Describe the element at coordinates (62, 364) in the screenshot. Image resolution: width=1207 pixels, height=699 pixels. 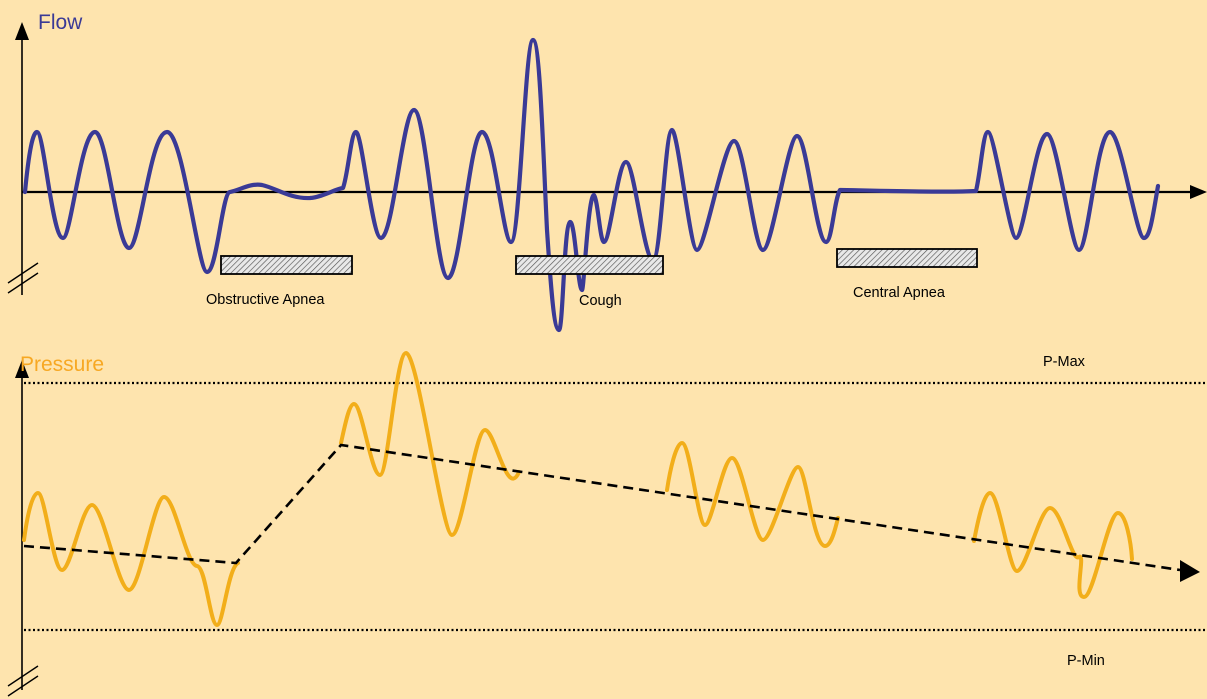
I see `pressure-title: Pressure` at that location.